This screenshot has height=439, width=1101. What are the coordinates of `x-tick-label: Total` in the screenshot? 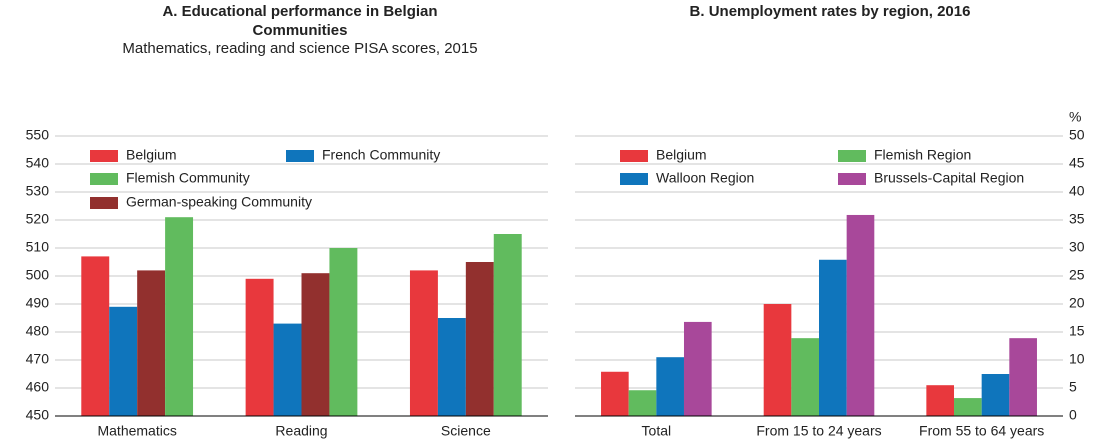 It's located at (657, 431).